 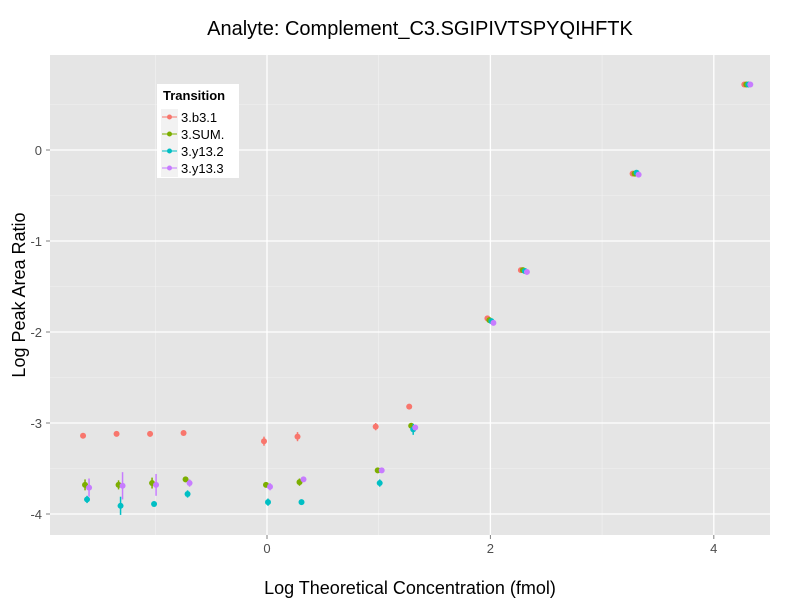 I want to click on legend: Transition 3.b3.1 3.SUM. 3.y13.2 3.y13.3, so click(x=198, y=131).